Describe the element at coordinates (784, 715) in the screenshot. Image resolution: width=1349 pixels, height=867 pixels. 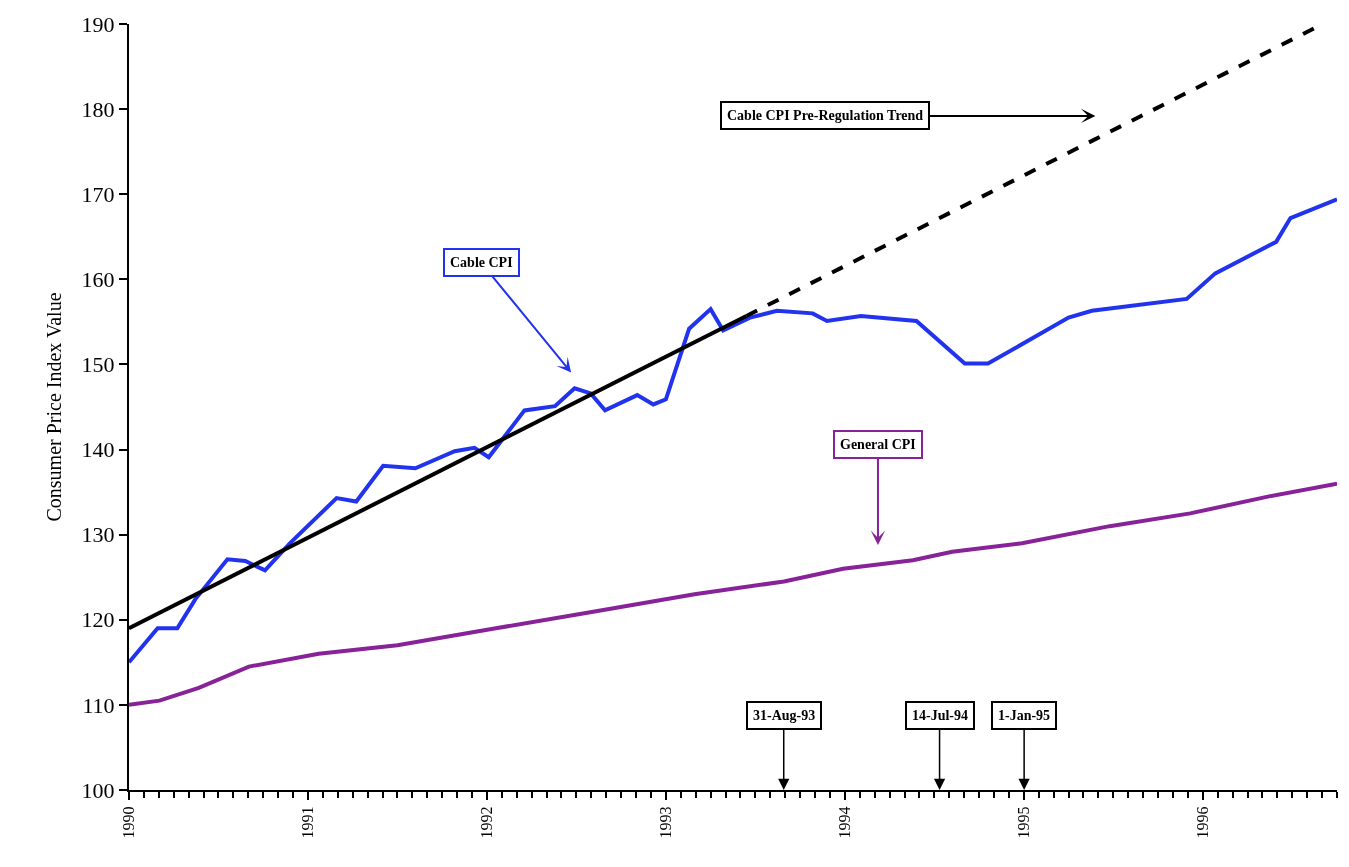
I see `annotation: 31-Aug-93` at that location.